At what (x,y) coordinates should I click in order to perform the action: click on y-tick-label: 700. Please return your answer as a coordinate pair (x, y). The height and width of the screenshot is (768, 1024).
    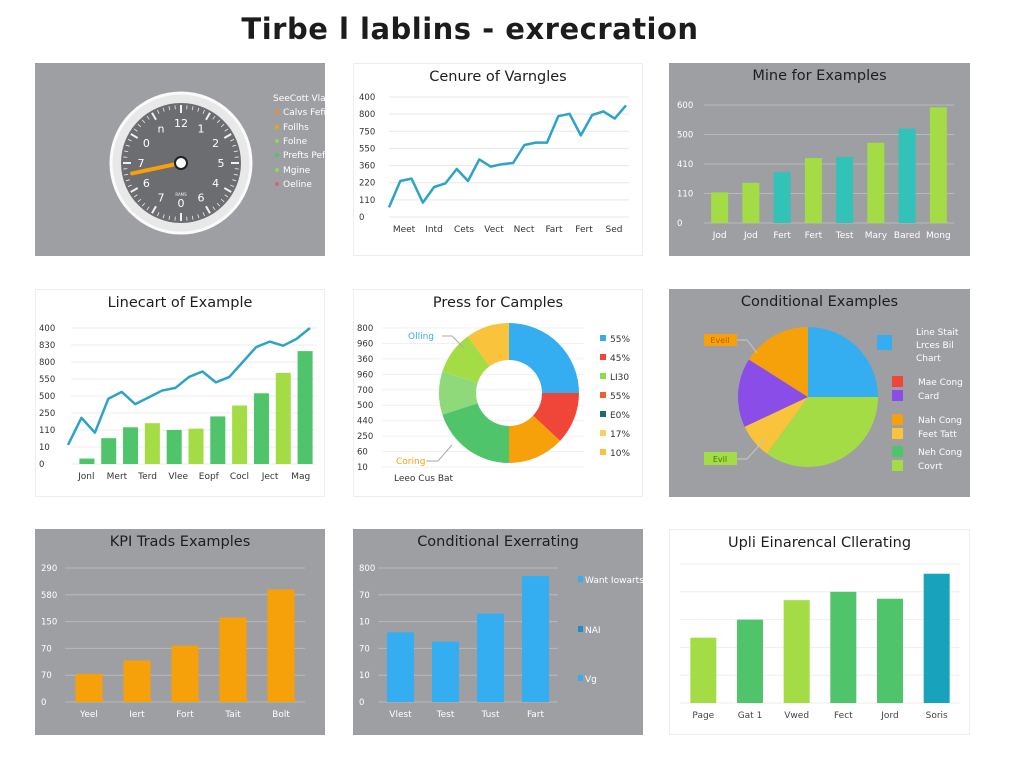
    Looking at the image, I should click on (365, 391).